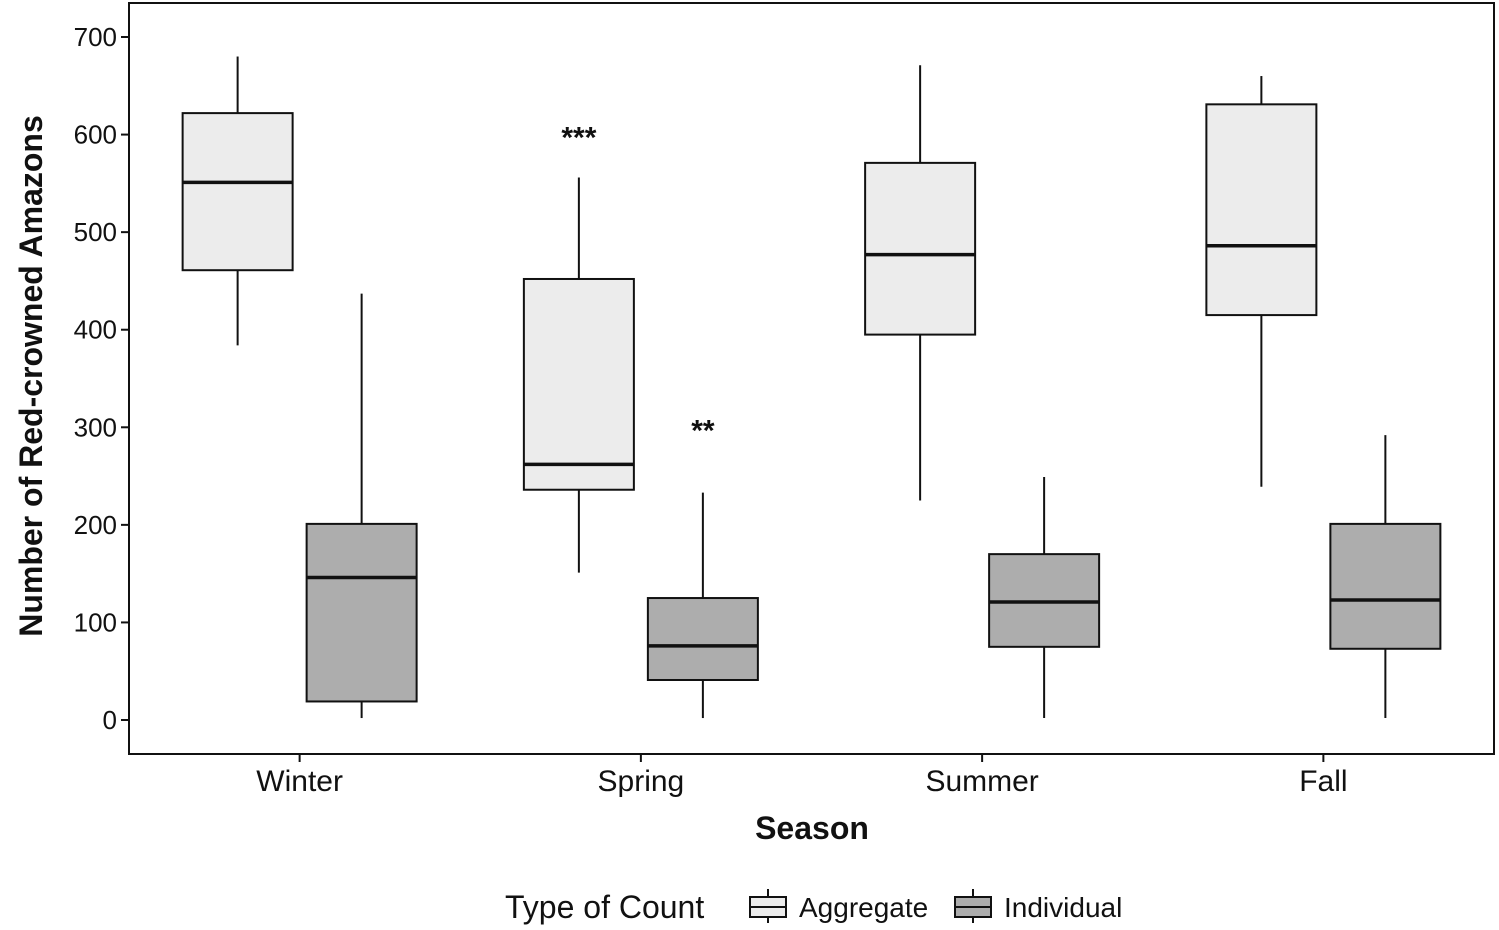  I want to click on y-tick-label: 100, so click(95, 622).